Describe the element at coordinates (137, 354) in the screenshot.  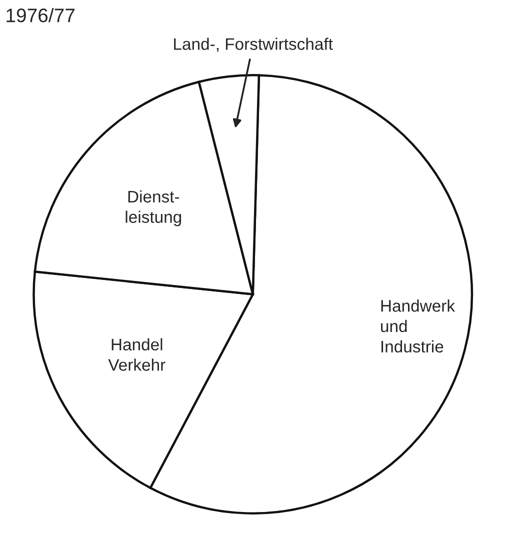
I see `slice-label: Handel Verkehr` at that location.